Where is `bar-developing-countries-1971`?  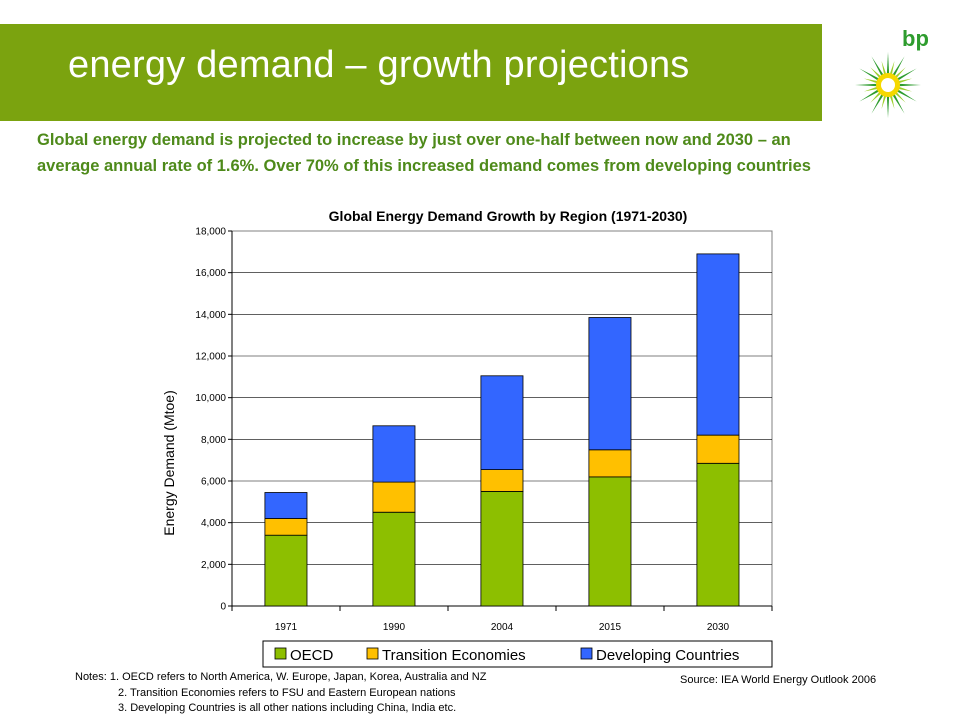
bar-developing-countries-1971 is located at coordinates (286, 505).